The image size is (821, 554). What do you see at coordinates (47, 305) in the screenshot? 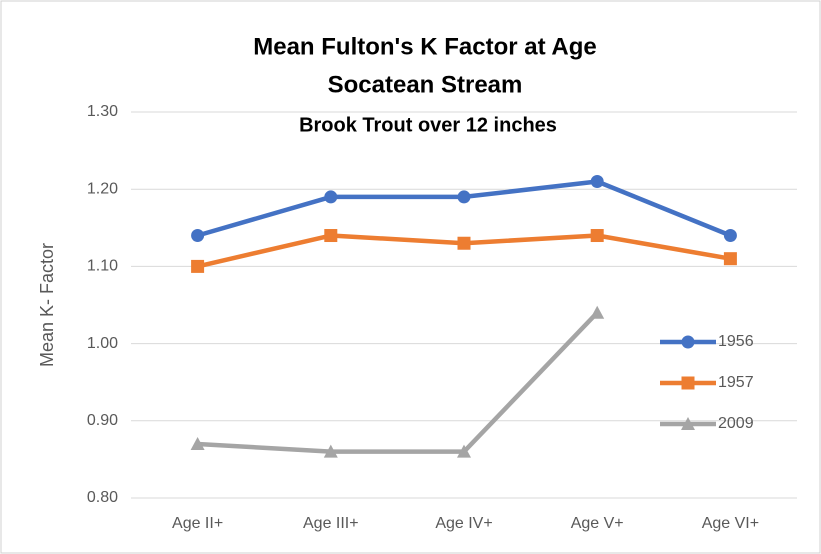
I see `y-axis-label: Mean K- Factor` at bounding box center [47, 305].